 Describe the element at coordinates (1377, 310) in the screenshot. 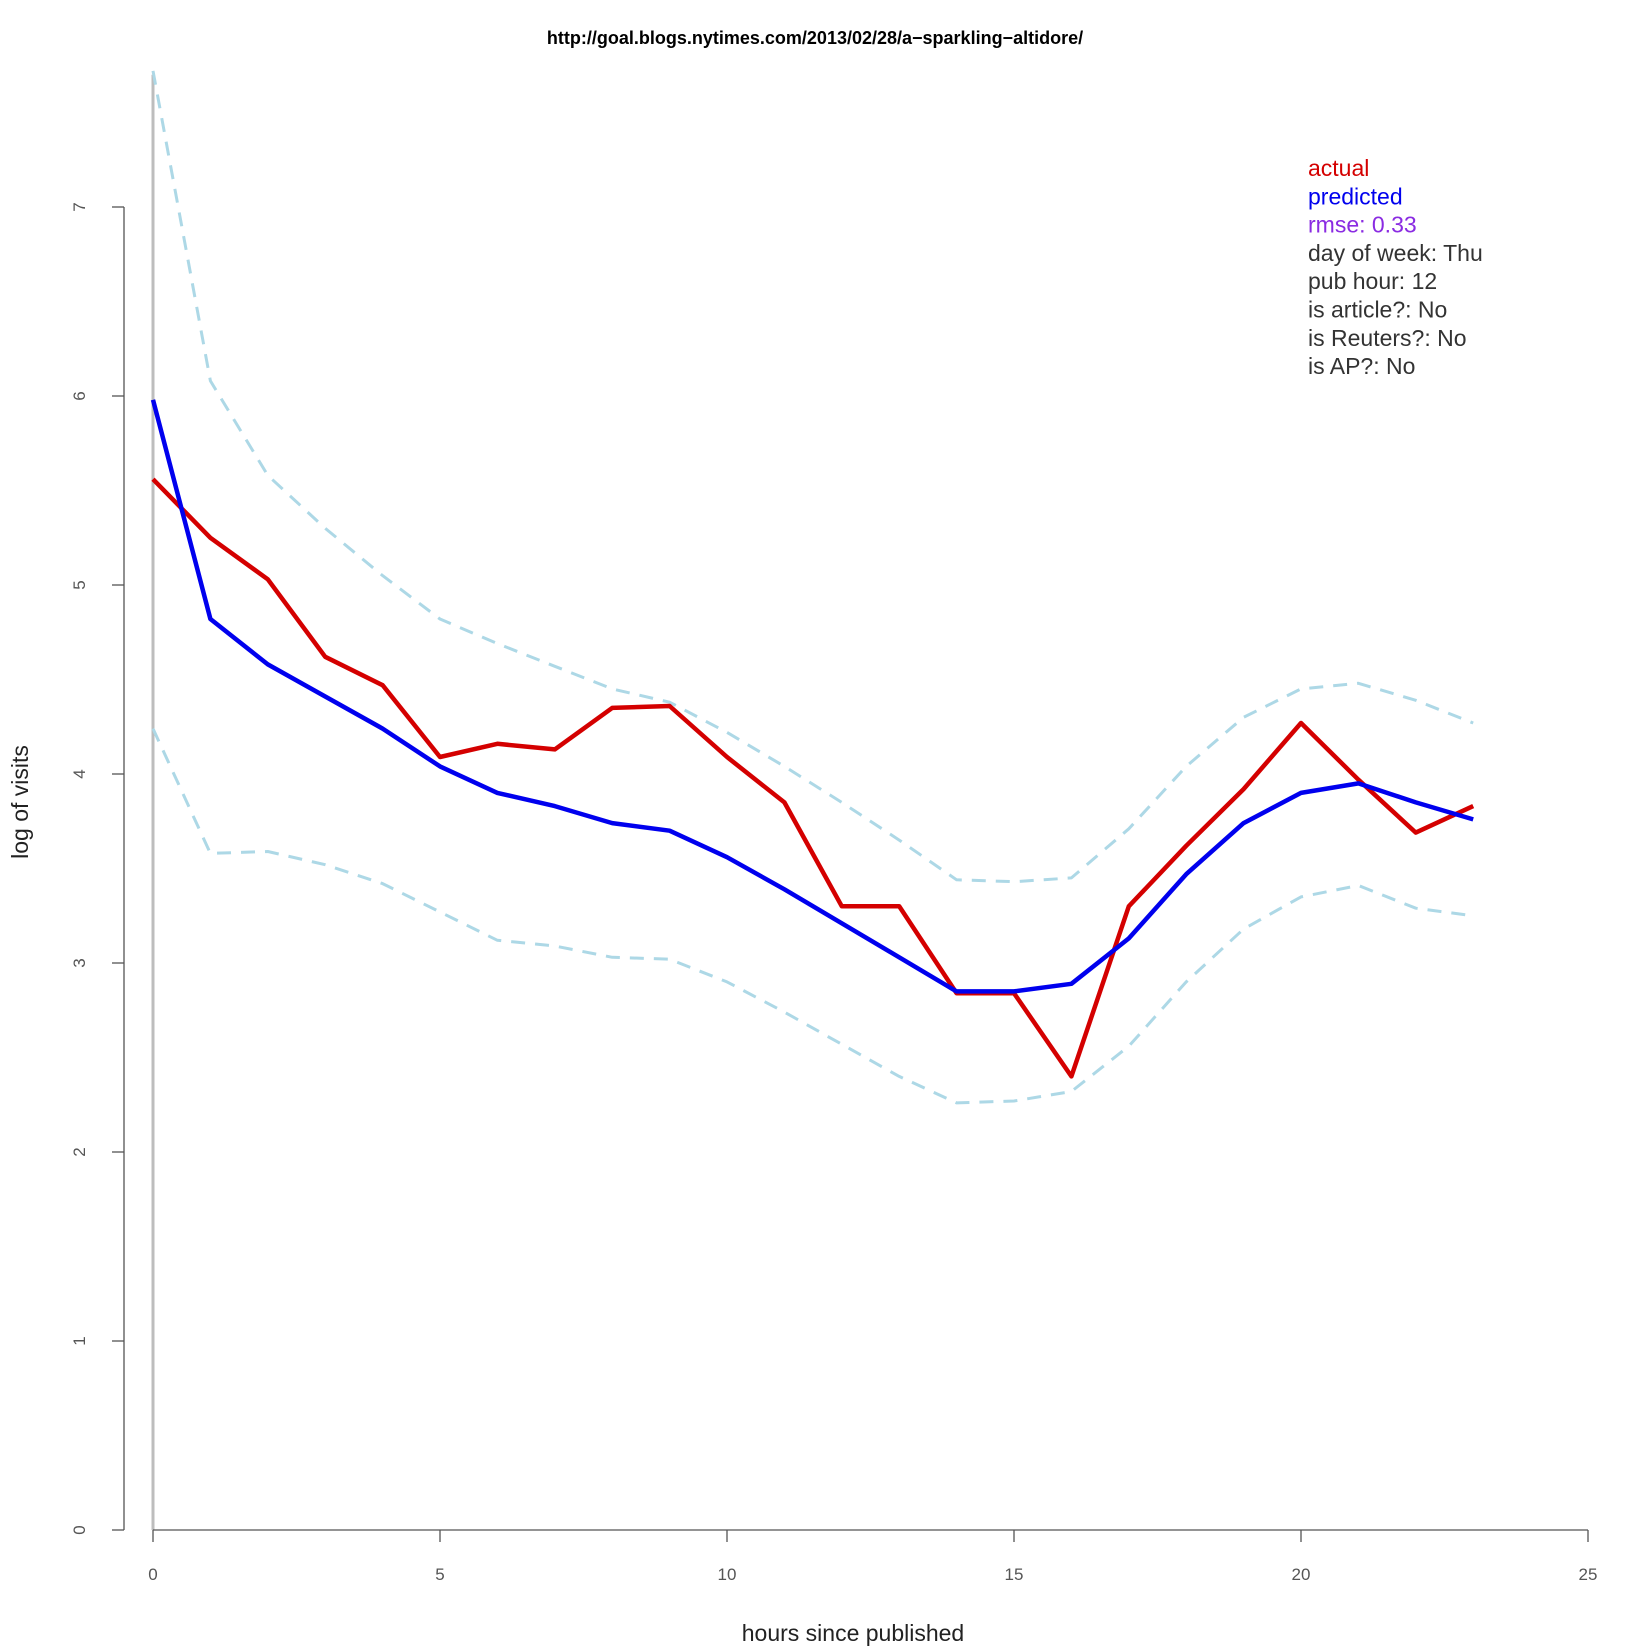

I see `legend-entry: is article?: No` at that location.